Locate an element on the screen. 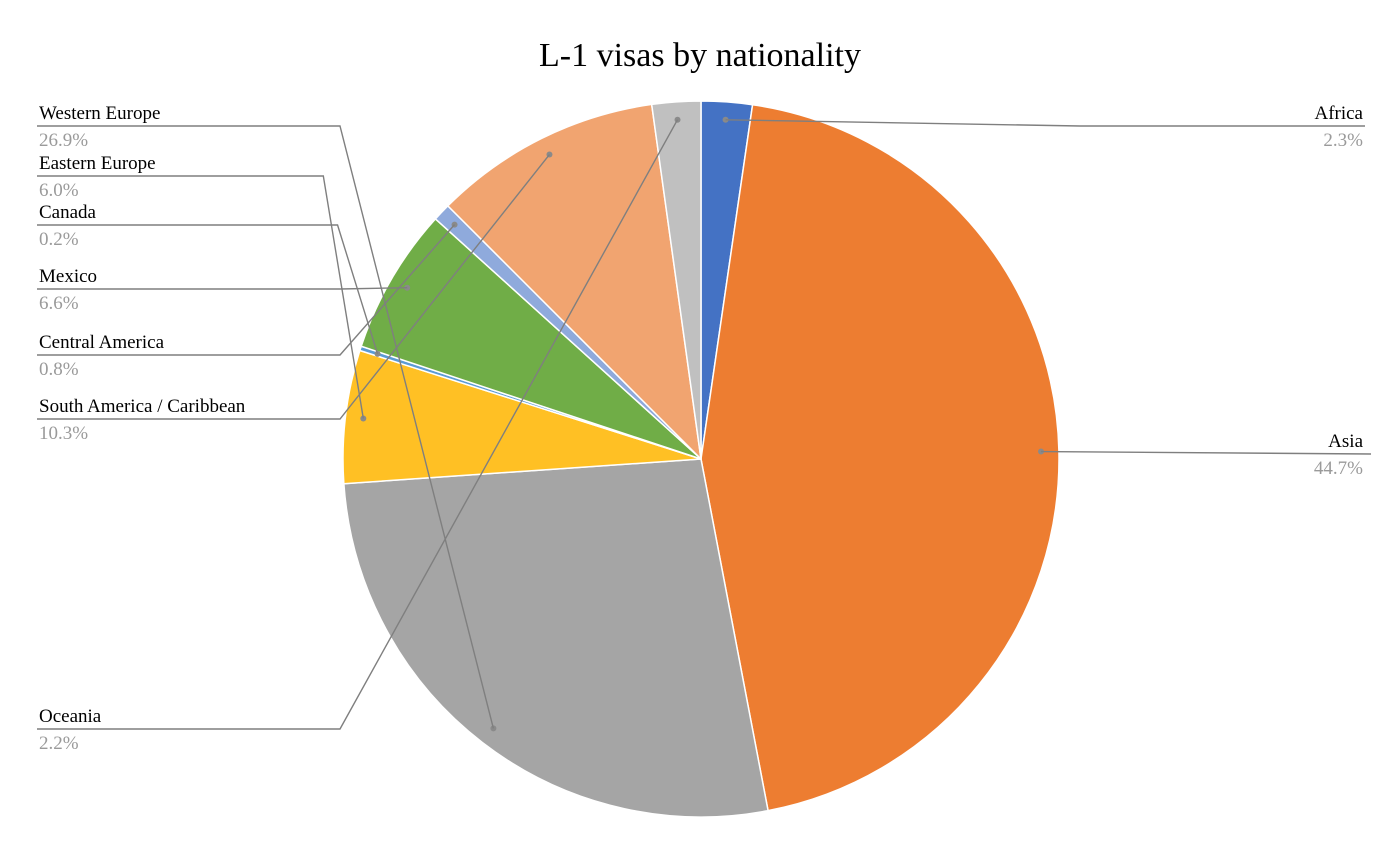  slice-label-oceania: Oceania is located at coordinates (70, 716).